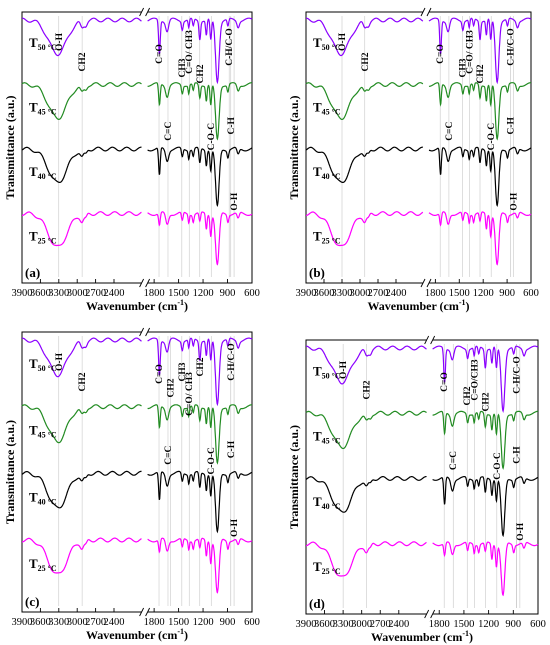 This screenshot has width=550, height=645. I want to click on series-label-sub: 50 °C, so click(331, 47).